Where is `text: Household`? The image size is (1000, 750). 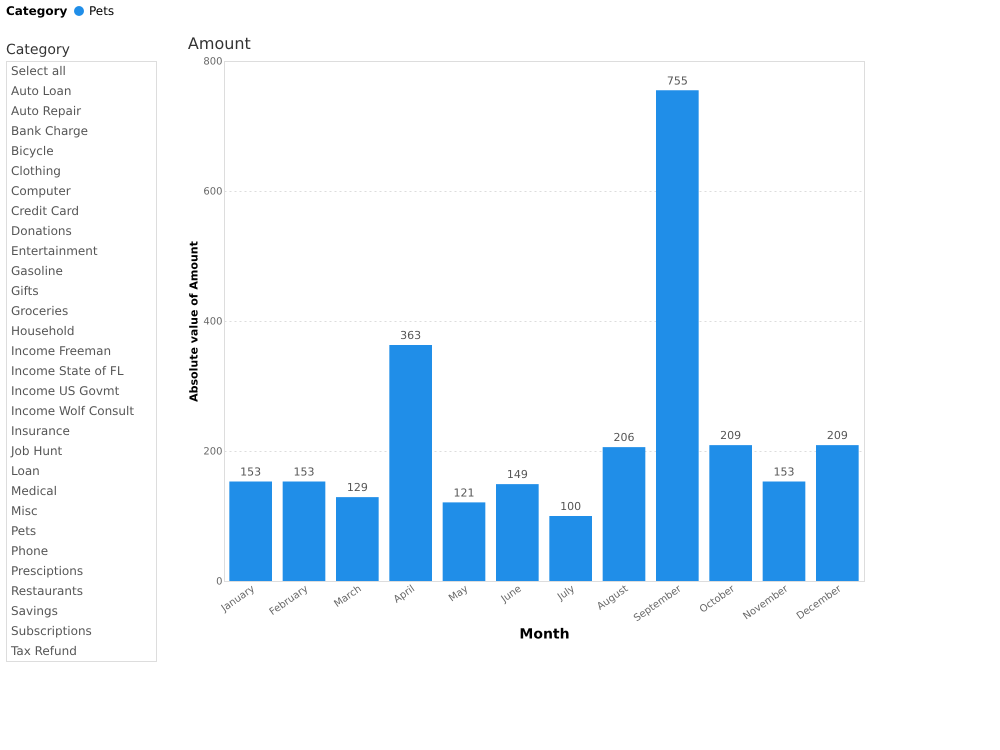 text: Household is located at coordinates (43, 331).